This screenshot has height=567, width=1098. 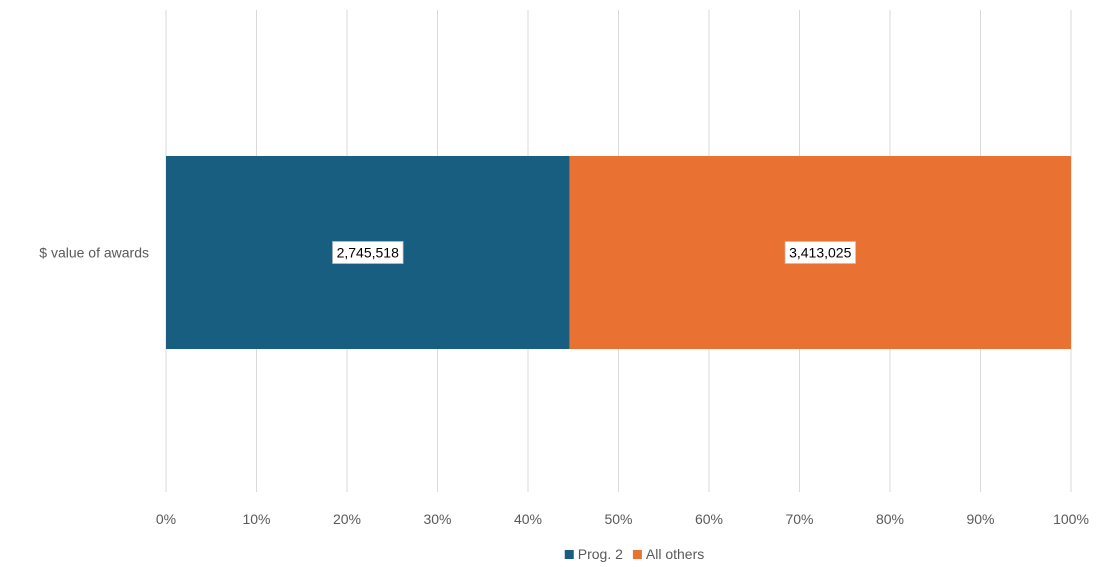 I want to click on x-tick-label: 60%, so click(x=709, y=519).